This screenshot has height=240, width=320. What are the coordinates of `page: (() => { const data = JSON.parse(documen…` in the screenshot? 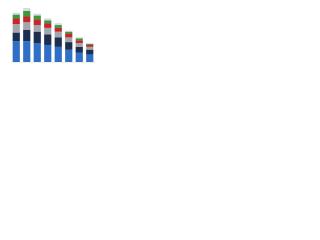 It's located at (50, 35).